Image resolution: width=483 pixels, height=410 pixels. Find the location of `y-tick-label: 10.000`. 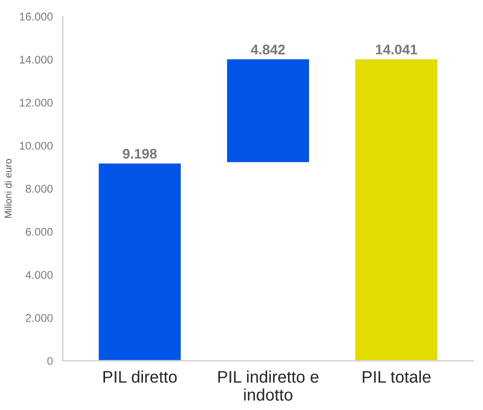

y-tick-label: 10.000 is located at coordinates (36, 146).